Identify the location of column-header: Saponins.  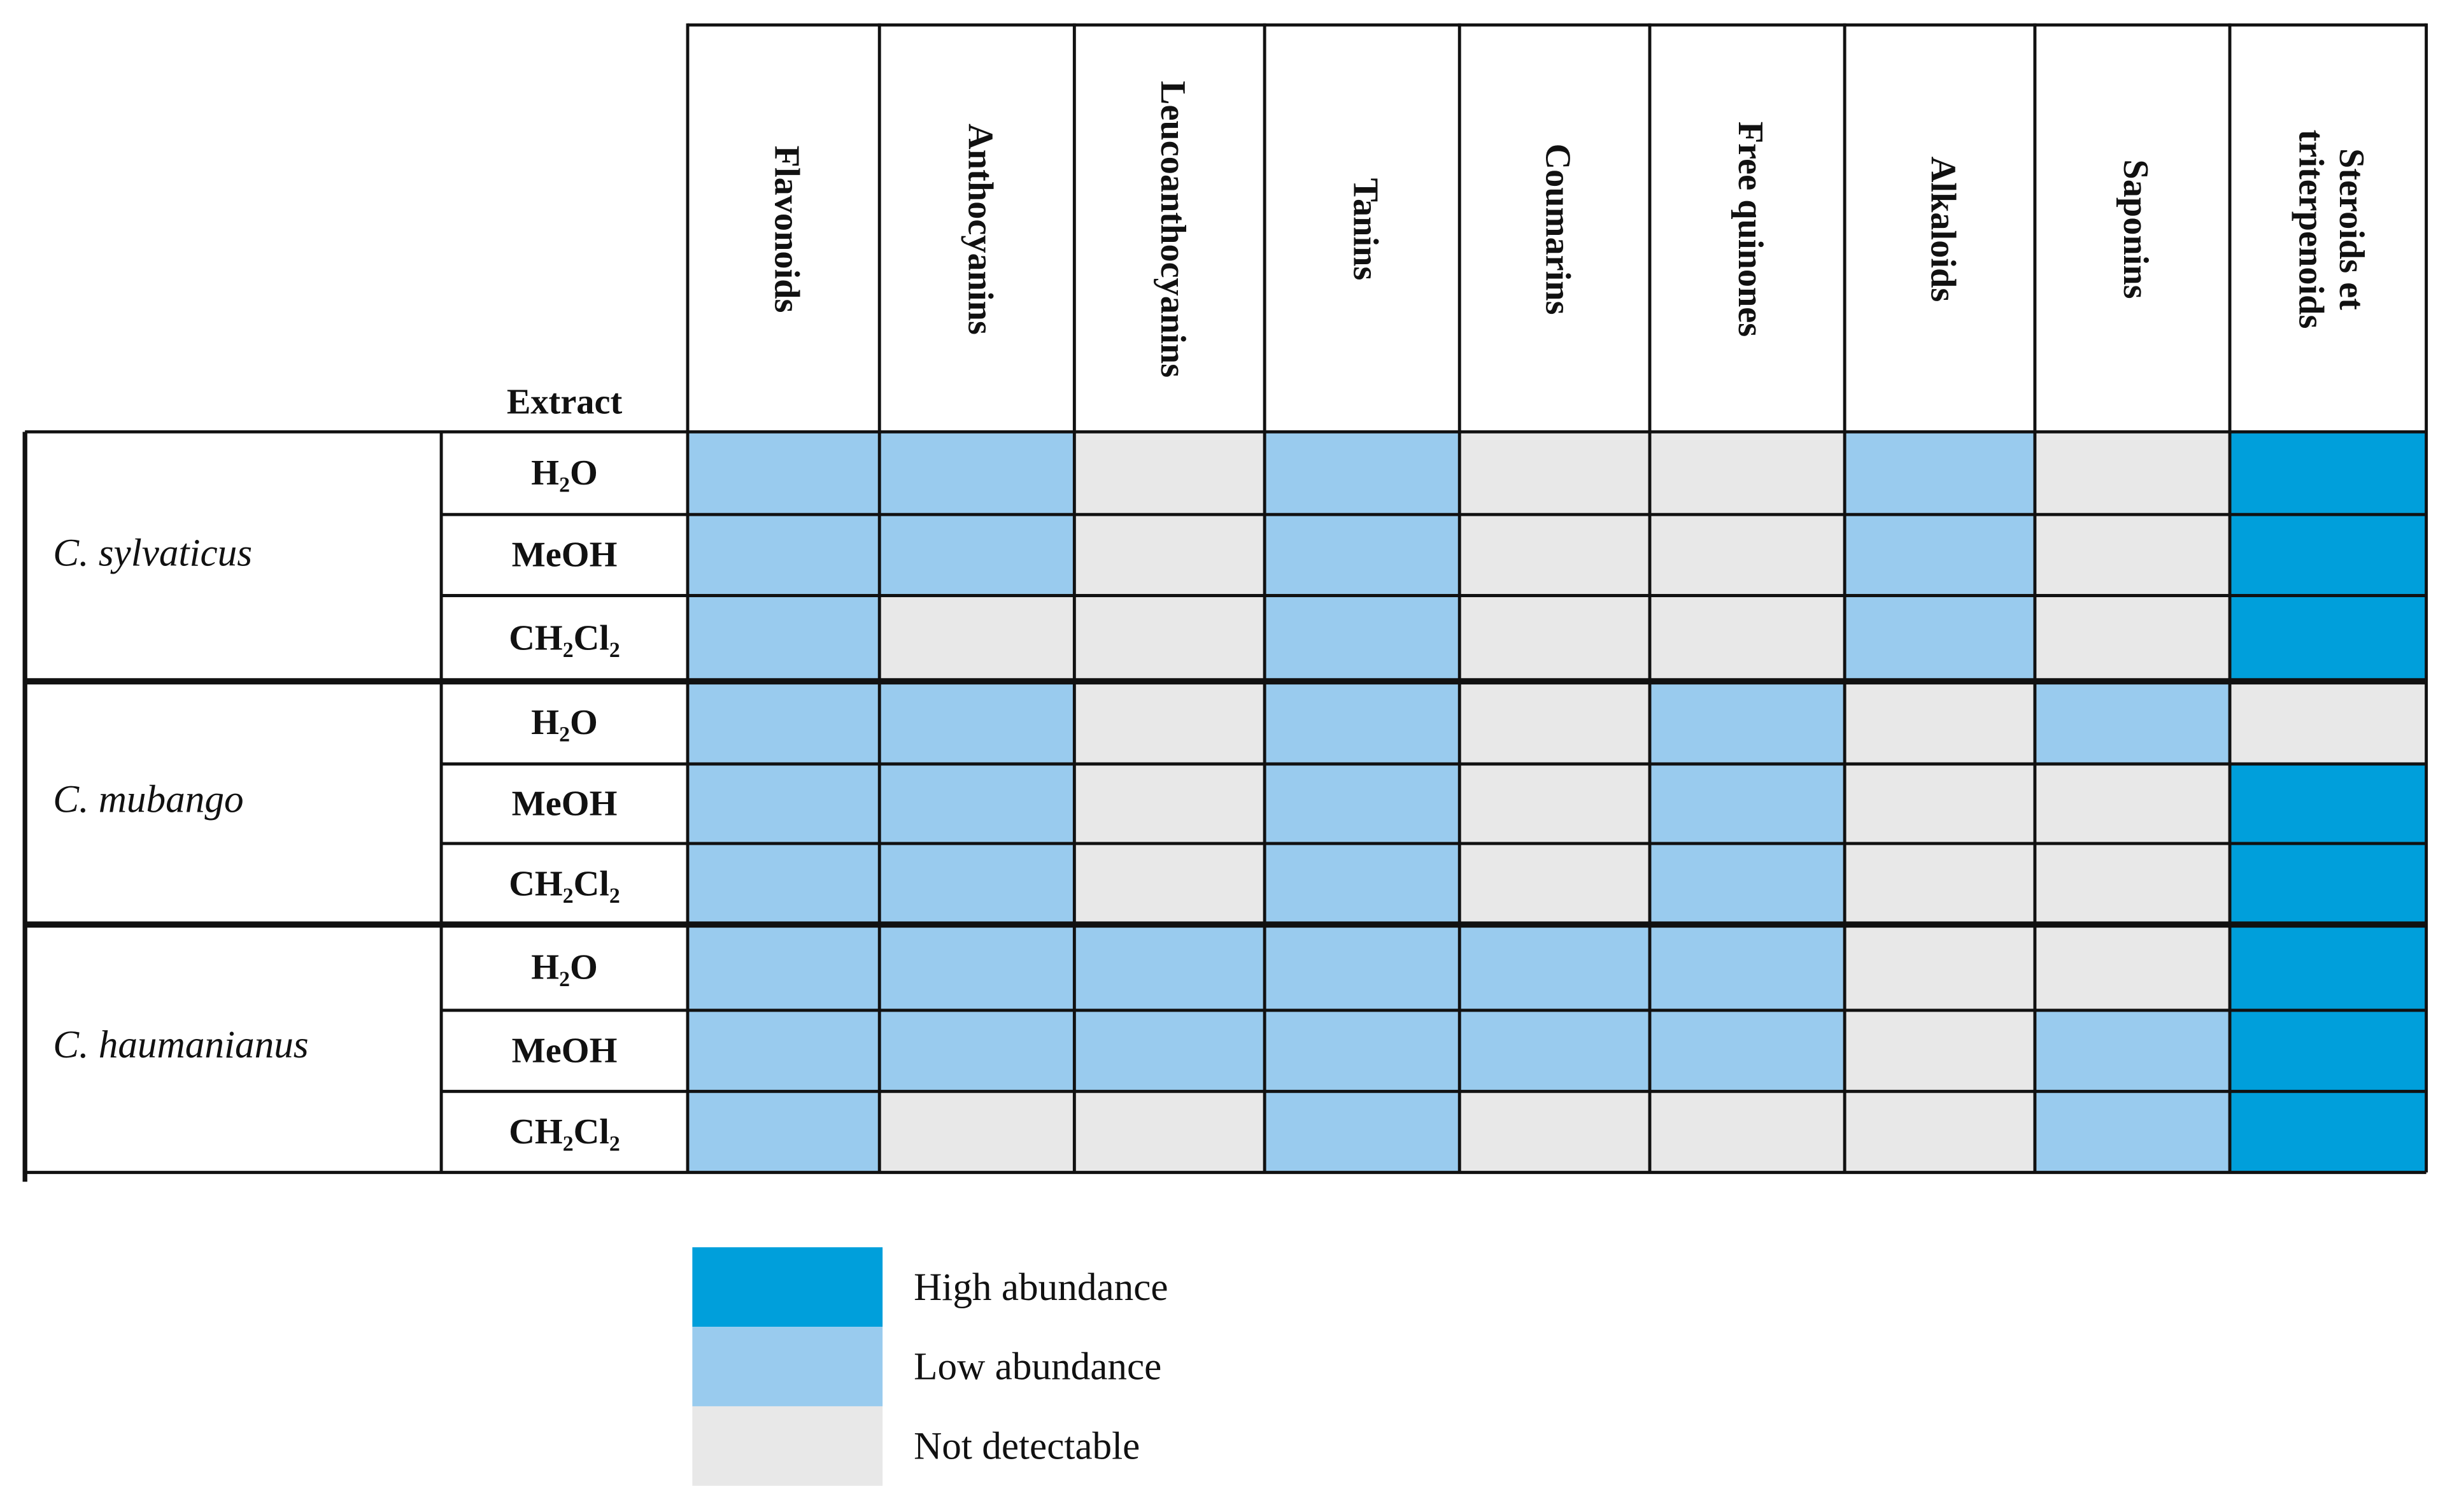
(2135, 229).